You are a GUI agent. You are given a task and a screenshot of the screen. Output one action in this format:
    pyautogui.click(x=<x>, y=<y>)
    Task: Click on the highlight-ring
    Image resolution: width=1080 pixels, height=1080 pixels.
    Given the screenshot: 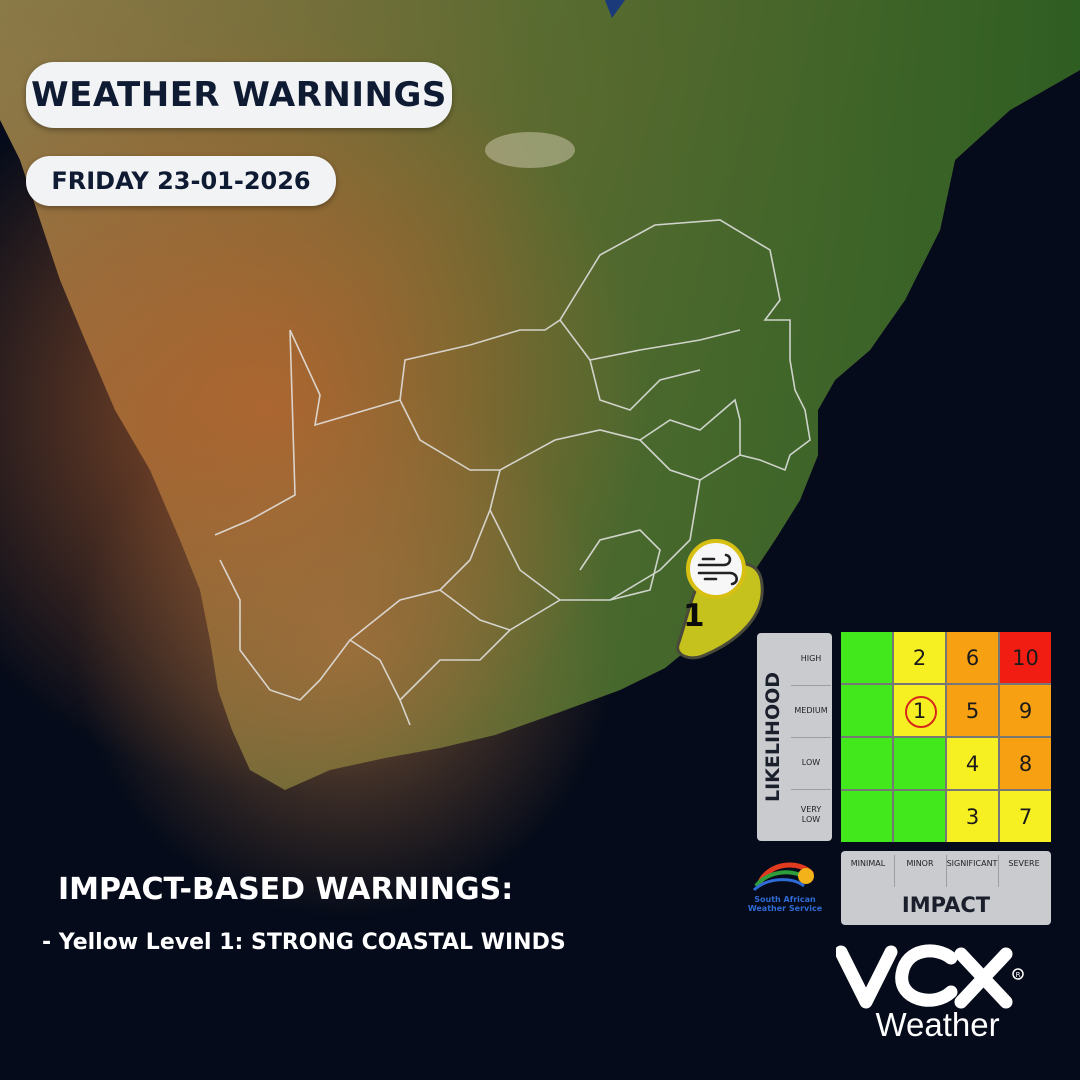 What is the action you would take?
    pyautogui.click(x=921, y=712)
    